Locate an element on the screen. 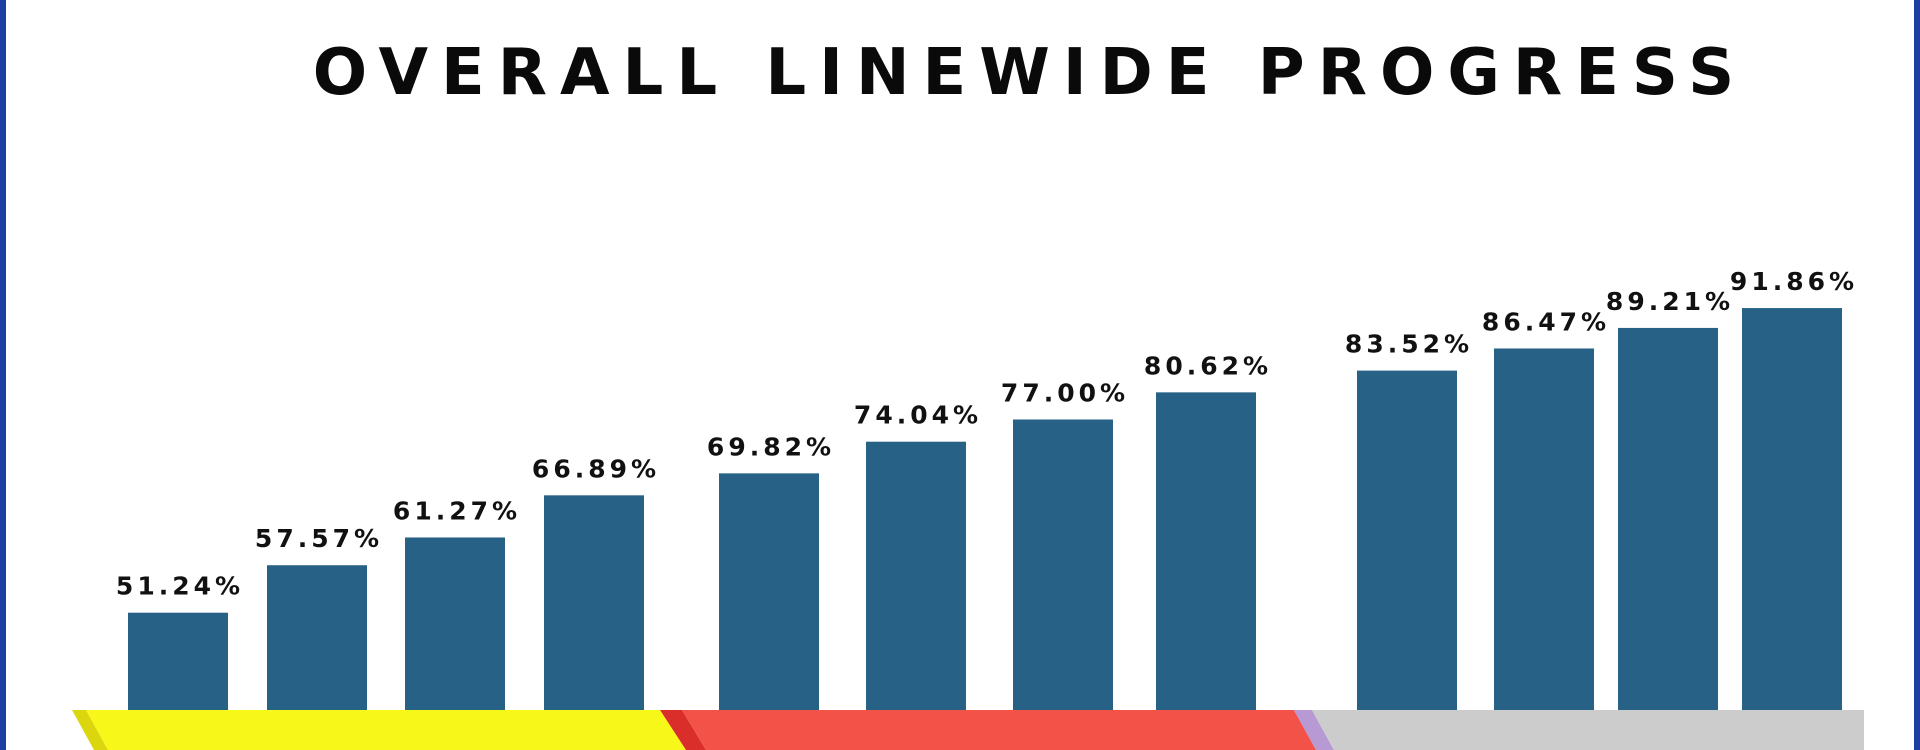 This screenshot has width=1920, height=750. data-label-7: 77.00% is located at coordinates (1065, 393).